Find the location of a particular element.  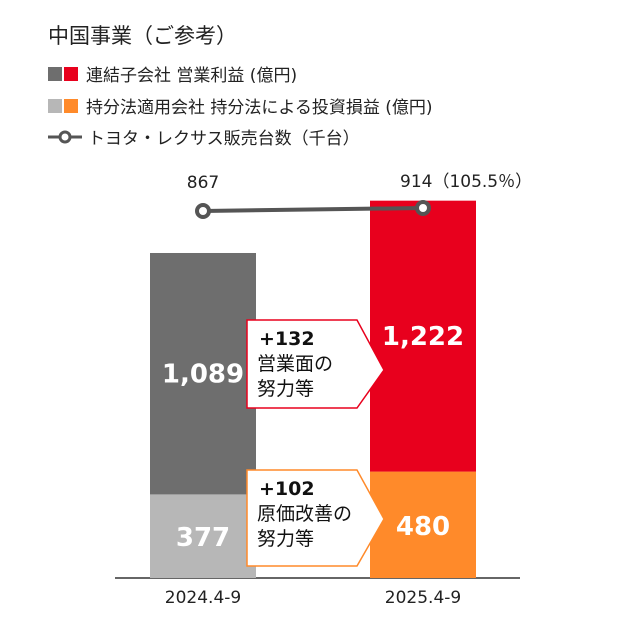

bar-label-equity-1: 480 is located at coordinates (423, 527).